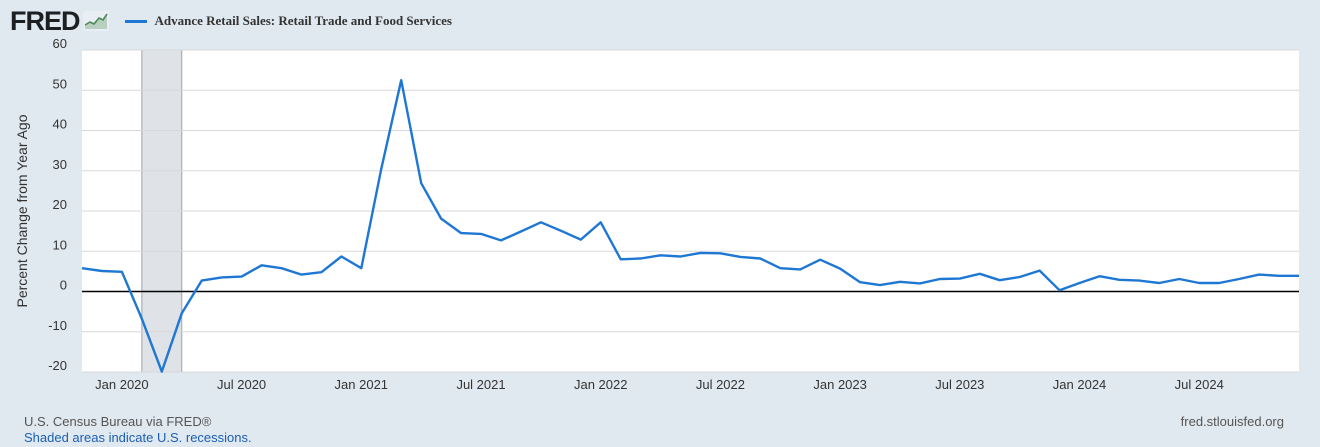 The width and height of the screenshot is (1320, 447). What do you see at coordinates (1232, 421) in the screenshot?
I see `site-link: fred.stlouisfed.org` at bounding box center [1232, 421].